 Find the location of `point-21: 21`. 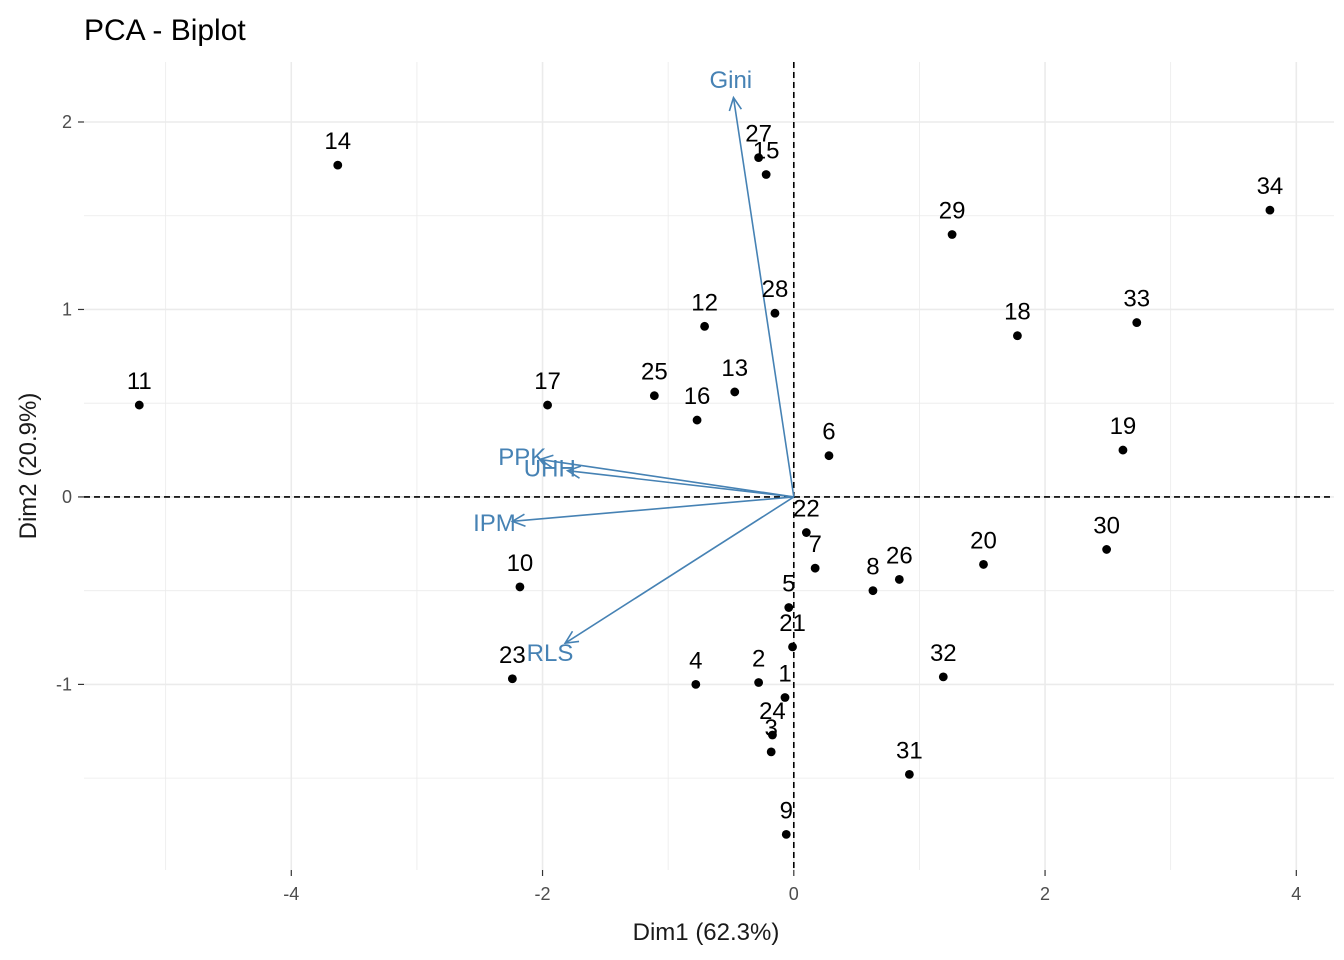

point-21: 21 is located at coordinates (792, 631).